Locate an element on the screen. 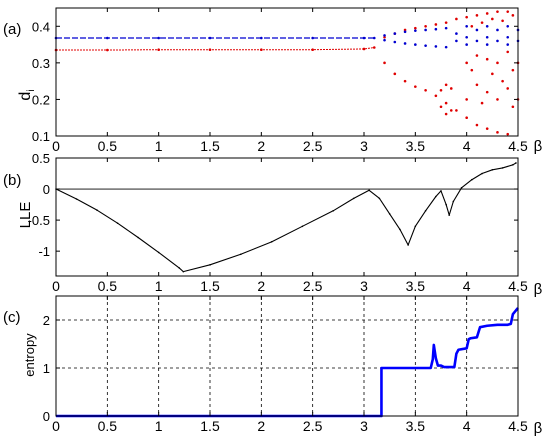  x-tick-label-5: 2.5 is located at coordinates (313, 146).